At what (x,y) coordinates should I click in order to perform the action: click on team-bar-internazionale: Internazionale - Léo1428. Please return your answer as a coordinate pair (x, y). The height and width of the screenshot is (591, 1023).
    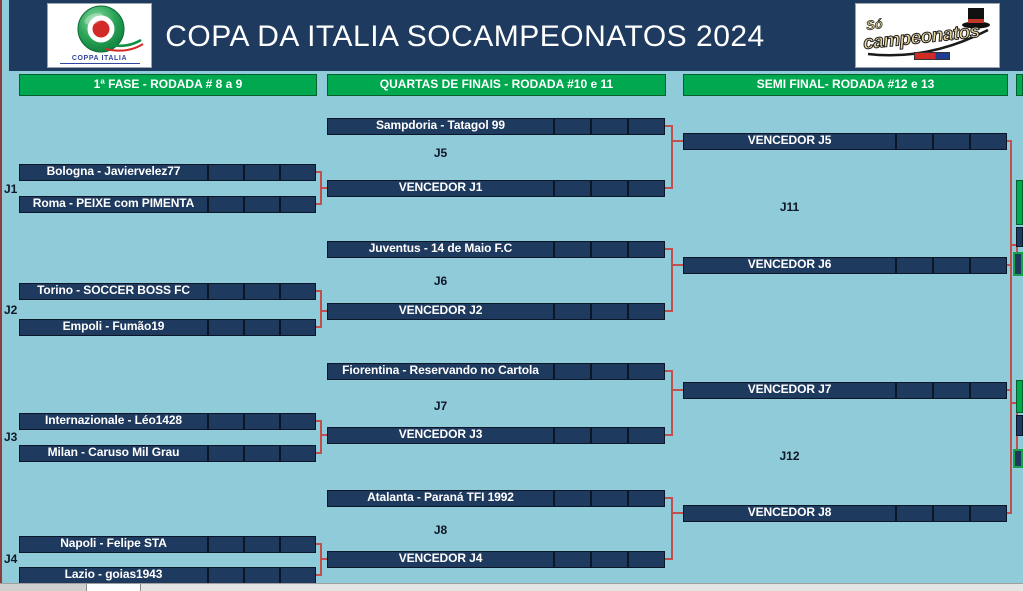
    Looking at the image, I should click on (167, 421).